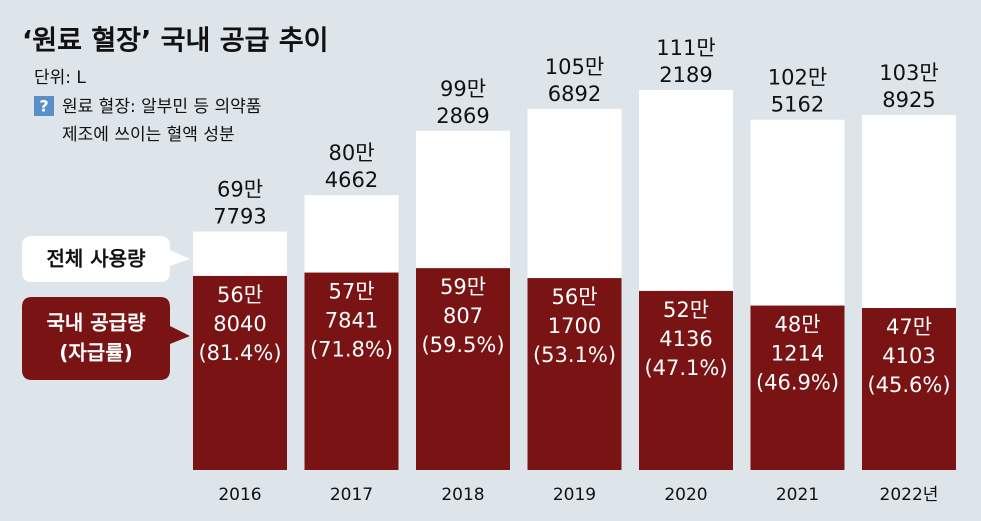 This screenshot has height=521, width=981. Describe the element at coordinates (574, 355) in the screenshot. I see `value-label: (53.1%)` at that location.